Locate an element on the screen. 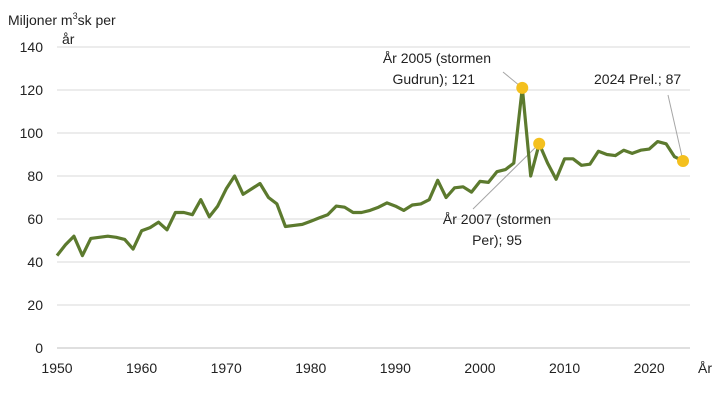  x-tick-label: 1950 is located at coordinates (56, 368).